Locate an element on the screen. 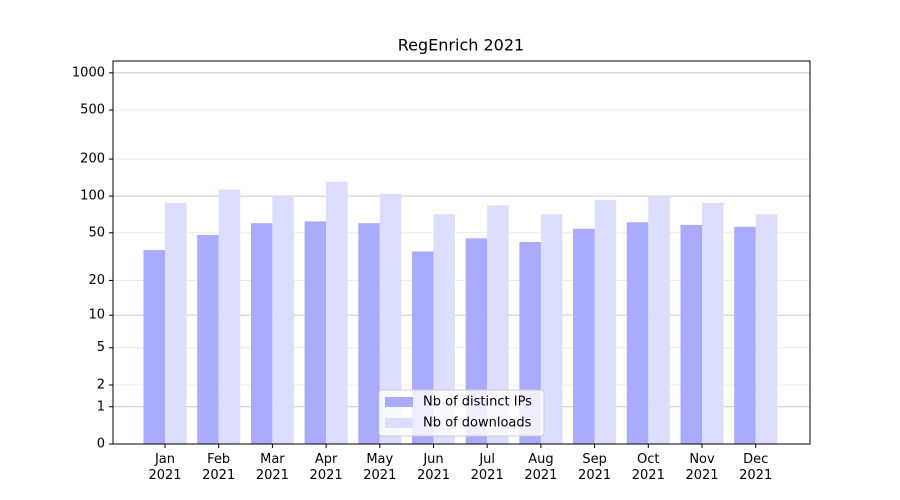 This screenshot has width=900, height=500. y-tick-label: 10 is located at coordinates (96, 315).